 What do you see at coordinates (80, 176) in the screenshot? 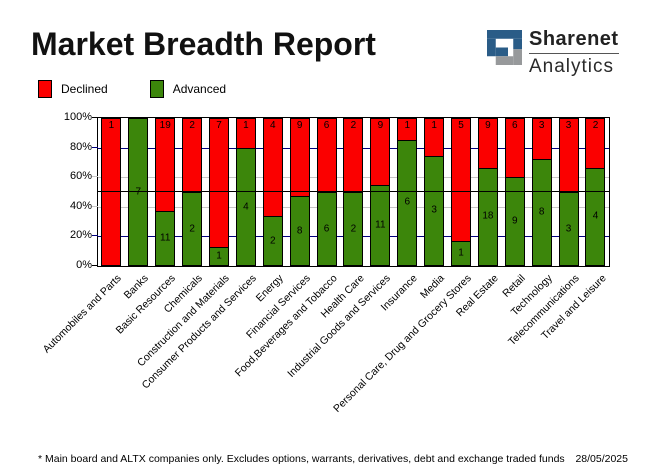
I see `y-axis-label-60: 60%` at bounding box center [80, 176].